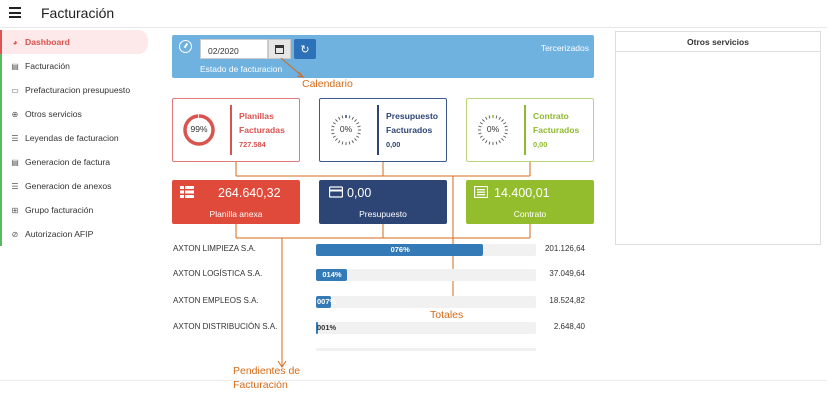  What do you see at coordinates (68, 186) in the screenshot?
I see `sidebar-item-label: Generacion de anexos` at bounding box center [68, 186].